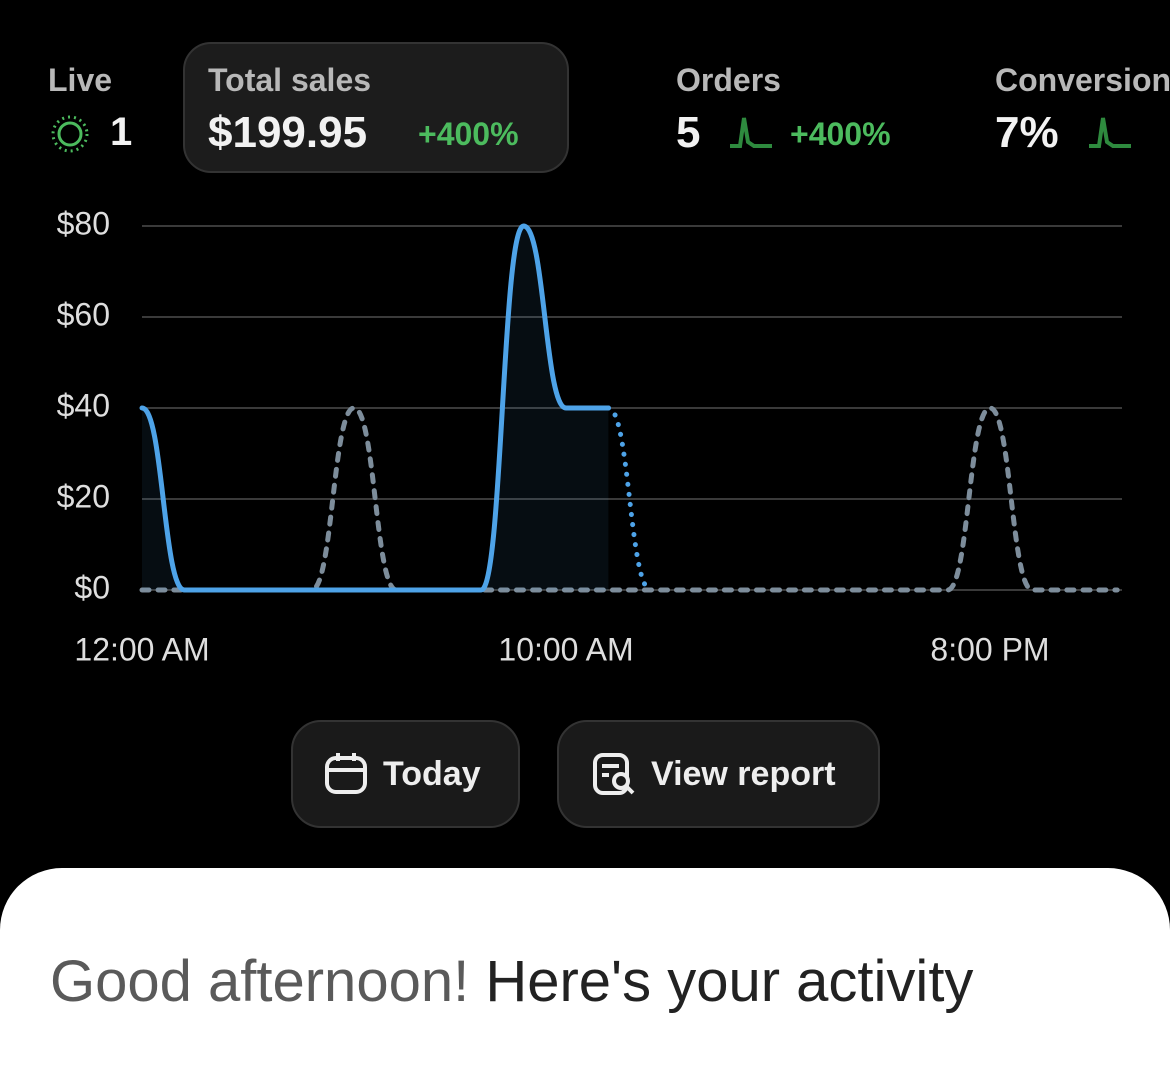  What do you see at coordinates (989, 649) in the screenshot?
I see `x-tick-label: 8:00 PM` at bounding box center [989, 649].